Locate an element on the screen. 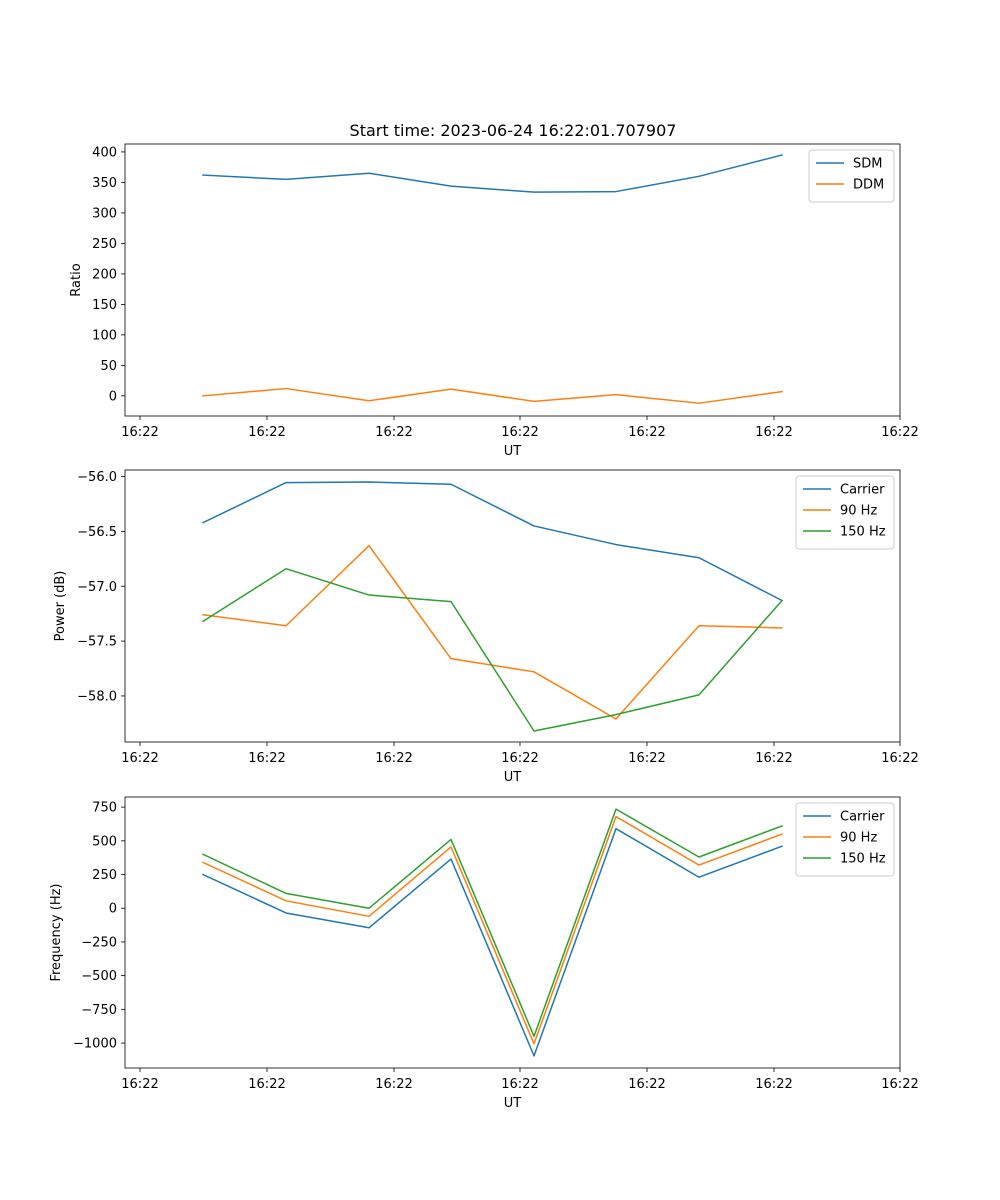 This screenshot has height=1200, width=1000. legend-label: DDM is located at coordinates (868, 185).